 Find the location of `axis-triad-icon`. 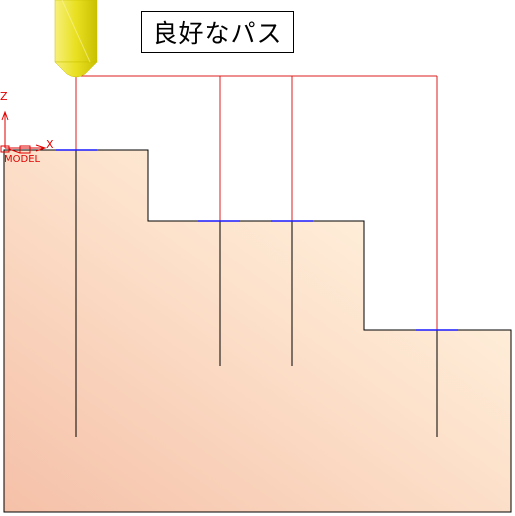

axis-triad-icon is located at coordinates (23, 132).